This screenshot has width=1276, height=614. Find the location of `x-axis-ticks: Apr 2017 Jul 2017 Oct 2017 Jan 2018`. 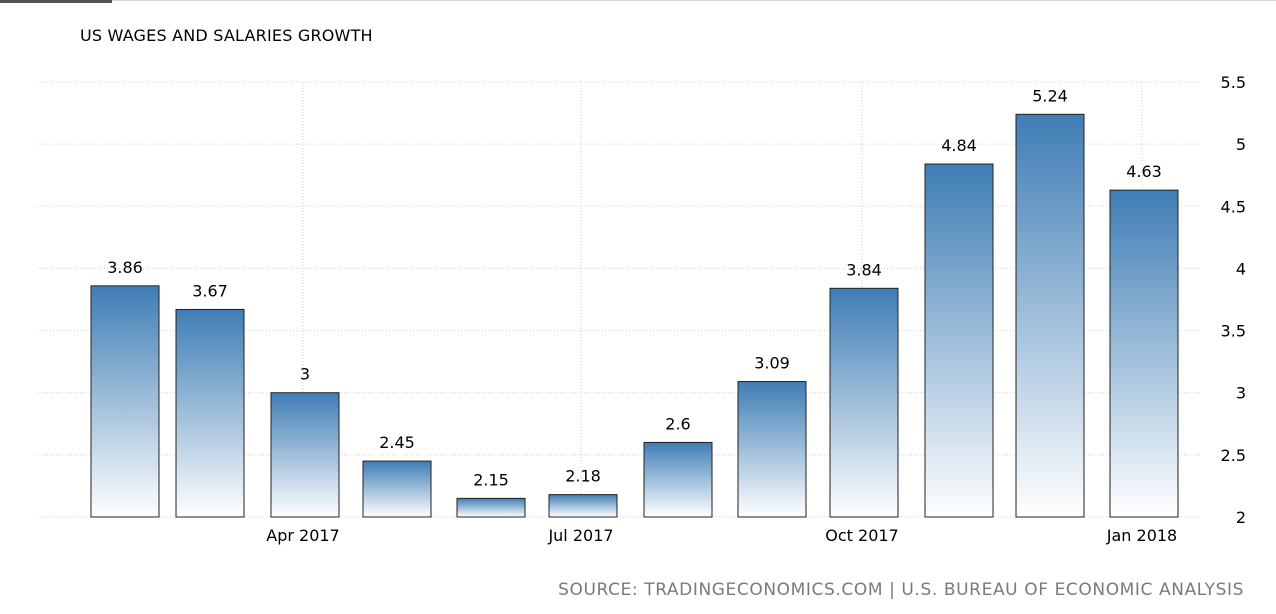

x-axis-ticks: Apr 2017 Jul 2017 Oct 2017 Jan 2018 is located at coordinates (721, 535).